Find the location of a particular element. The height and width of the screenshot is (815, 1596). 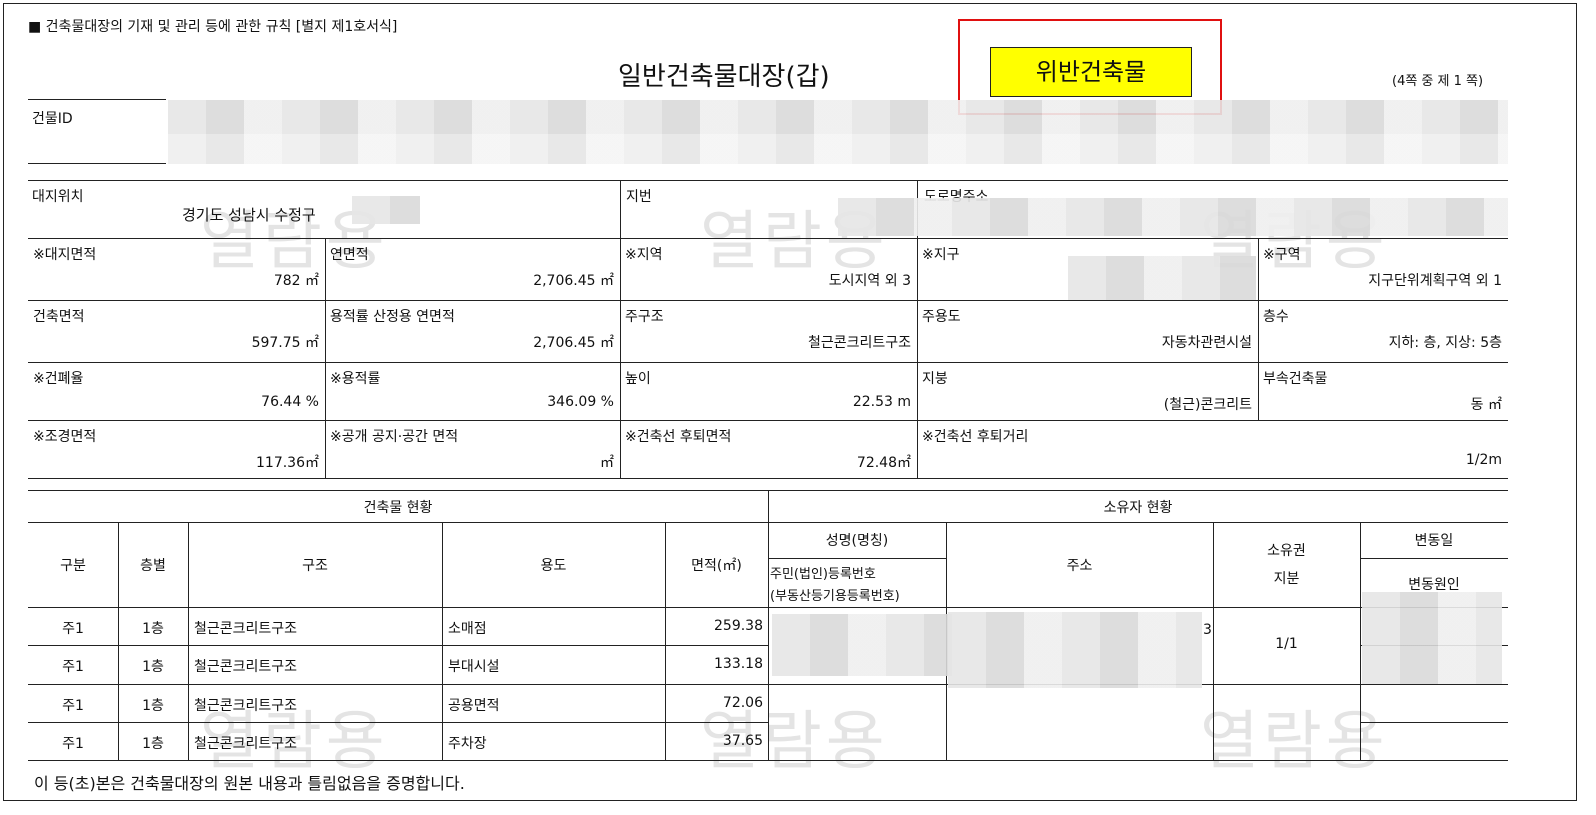

redacted-change-info is located at coordinates (1432, 638).